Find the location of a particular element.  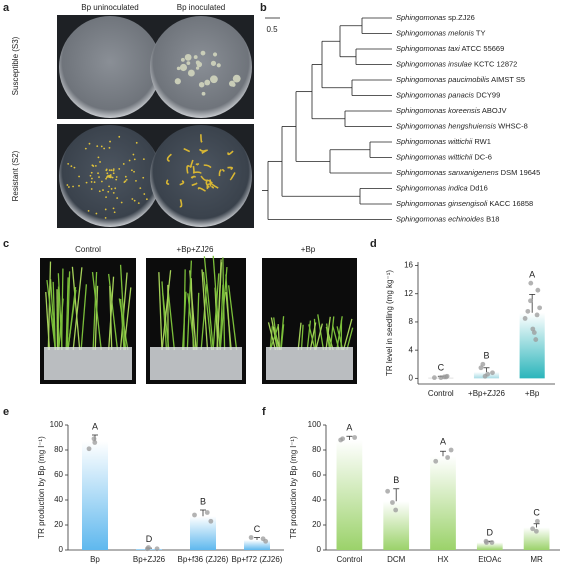

x-tick-label: Bp is located at coordinates (95, 559).